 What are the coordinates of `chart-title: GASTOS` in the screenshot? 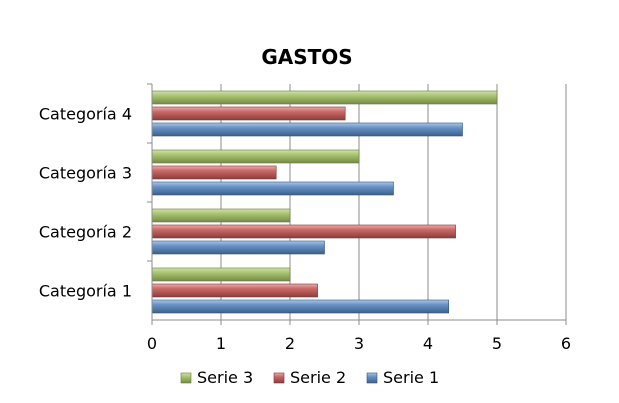 It's located at (306, 57).